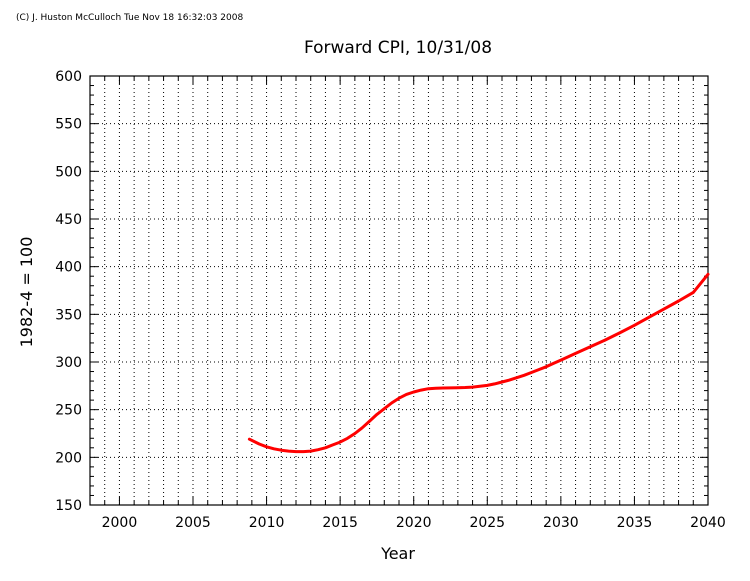 This screenshot has height=581, width=750. Describe the element at coordinates (68, 268) in the screenshot. I see `y-tick-label: 400` at that location.